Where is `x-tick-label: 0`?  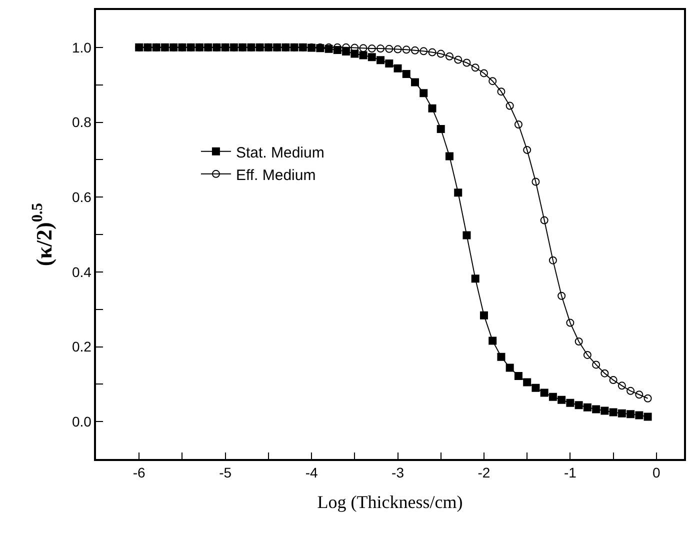
x-tick-label: 0 is located at coordinates (656, 472).